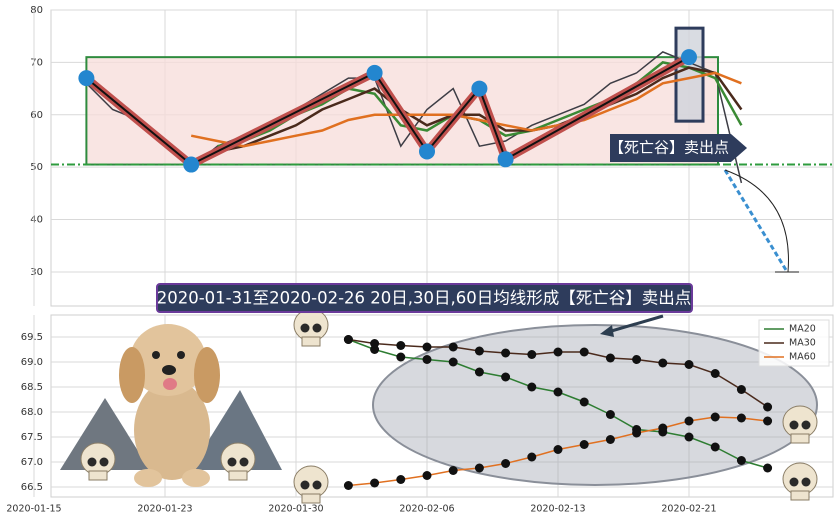 This screenshot has width=837, height=521. I want to click on pointer-arrow, so click(635, 324).